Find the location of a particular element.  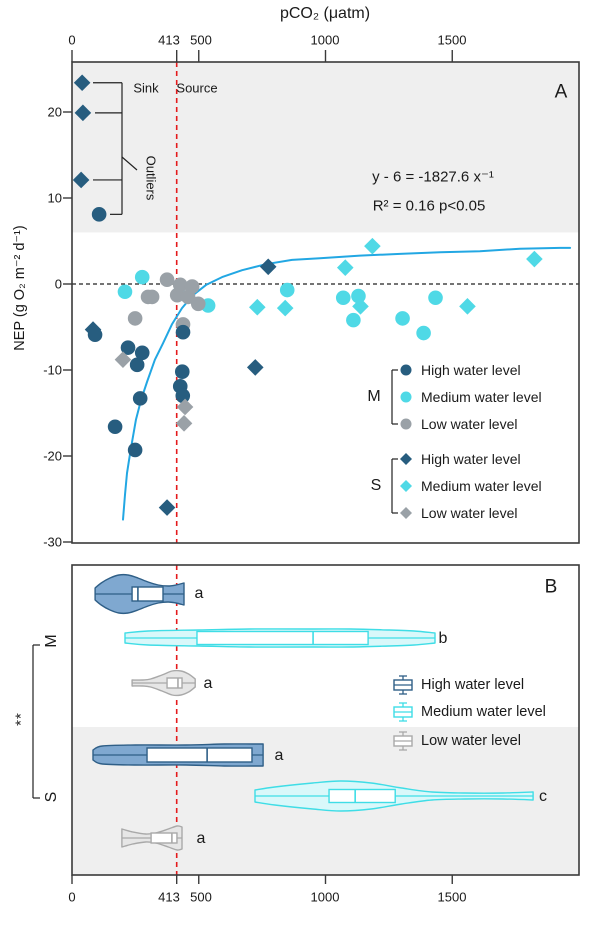

significance-stars: ** is located at coordinates (21, 719).